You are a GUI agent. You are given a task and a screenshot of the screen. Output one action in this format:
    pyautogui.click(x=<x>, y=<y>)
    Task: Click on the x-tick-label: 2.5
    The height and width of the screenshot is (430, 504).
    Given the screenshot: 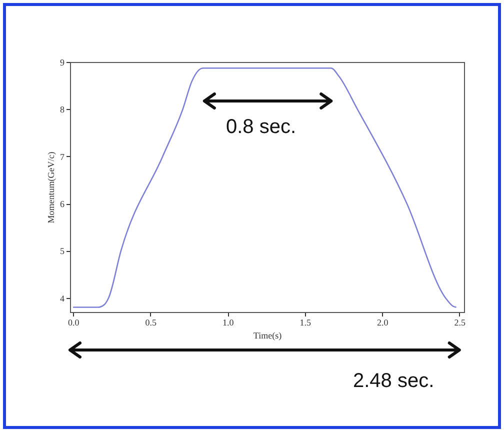 What is the action you would take?
    pyautogui.click(x=460, y=323)
    